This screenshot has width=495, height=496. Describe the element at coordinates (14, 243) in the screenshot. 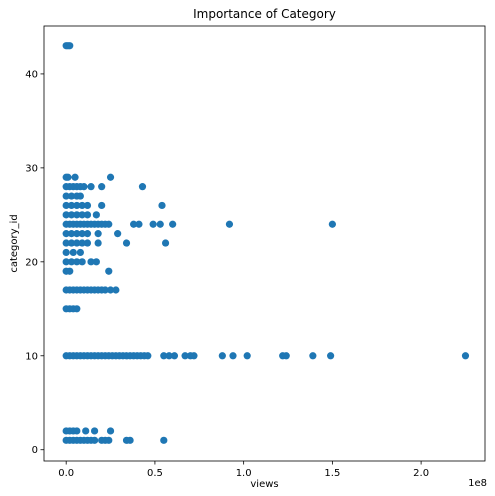

I see `y-axis-label: category_id` at that location.